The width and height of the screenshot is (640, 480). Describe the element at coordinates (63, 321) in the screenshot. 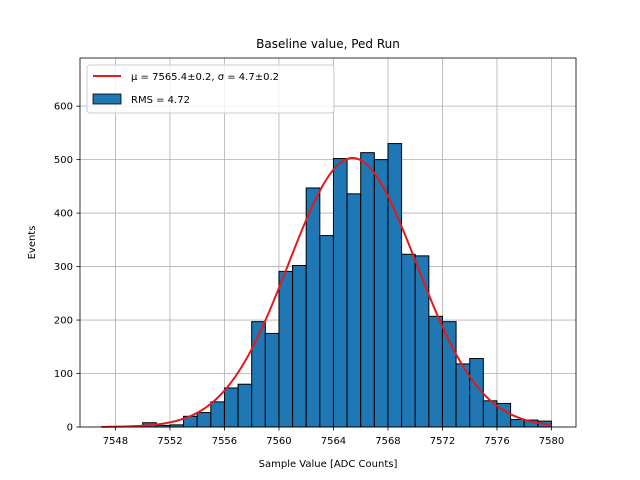

I see `y-tick-label: 200` at that location.